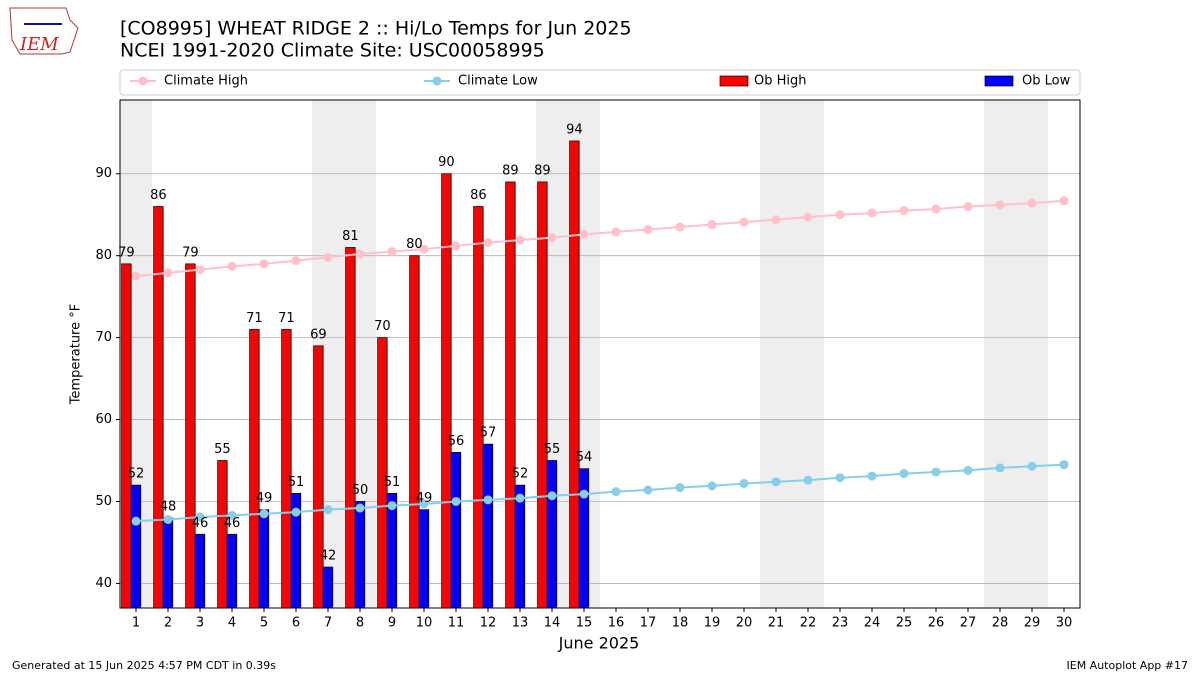 This screenshot has height=675, width=1200. Describe the element at coordinates (968, 623) in the screenshot. I see `x-tick-label: 27` at that location.